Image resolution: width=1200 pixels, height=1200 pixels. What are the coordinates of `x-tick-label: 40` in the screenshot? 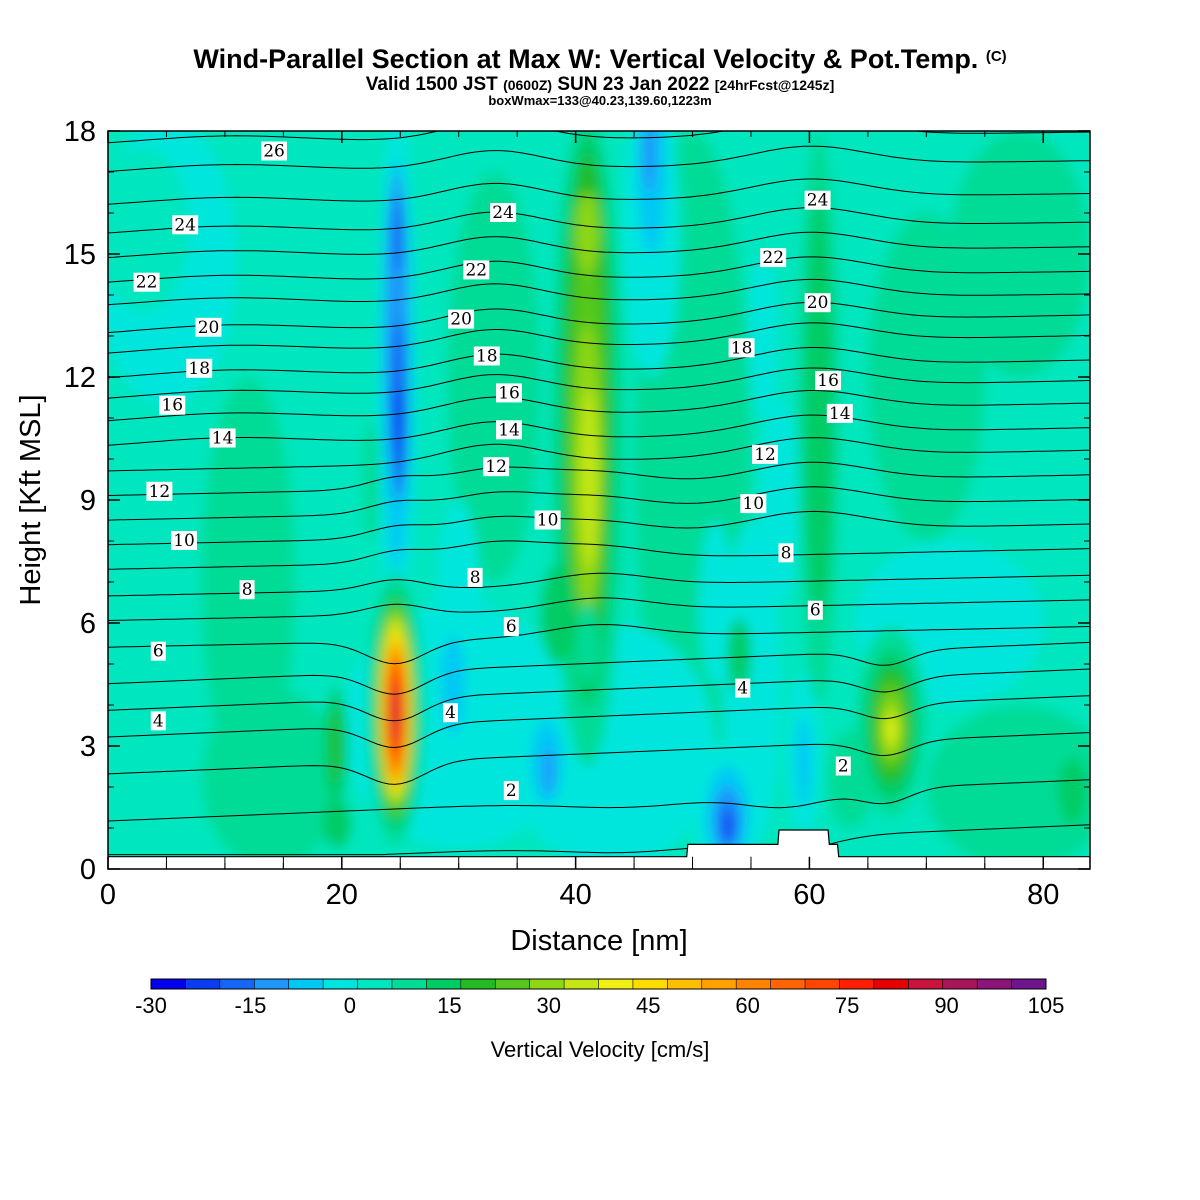 It's located at (575, 895).